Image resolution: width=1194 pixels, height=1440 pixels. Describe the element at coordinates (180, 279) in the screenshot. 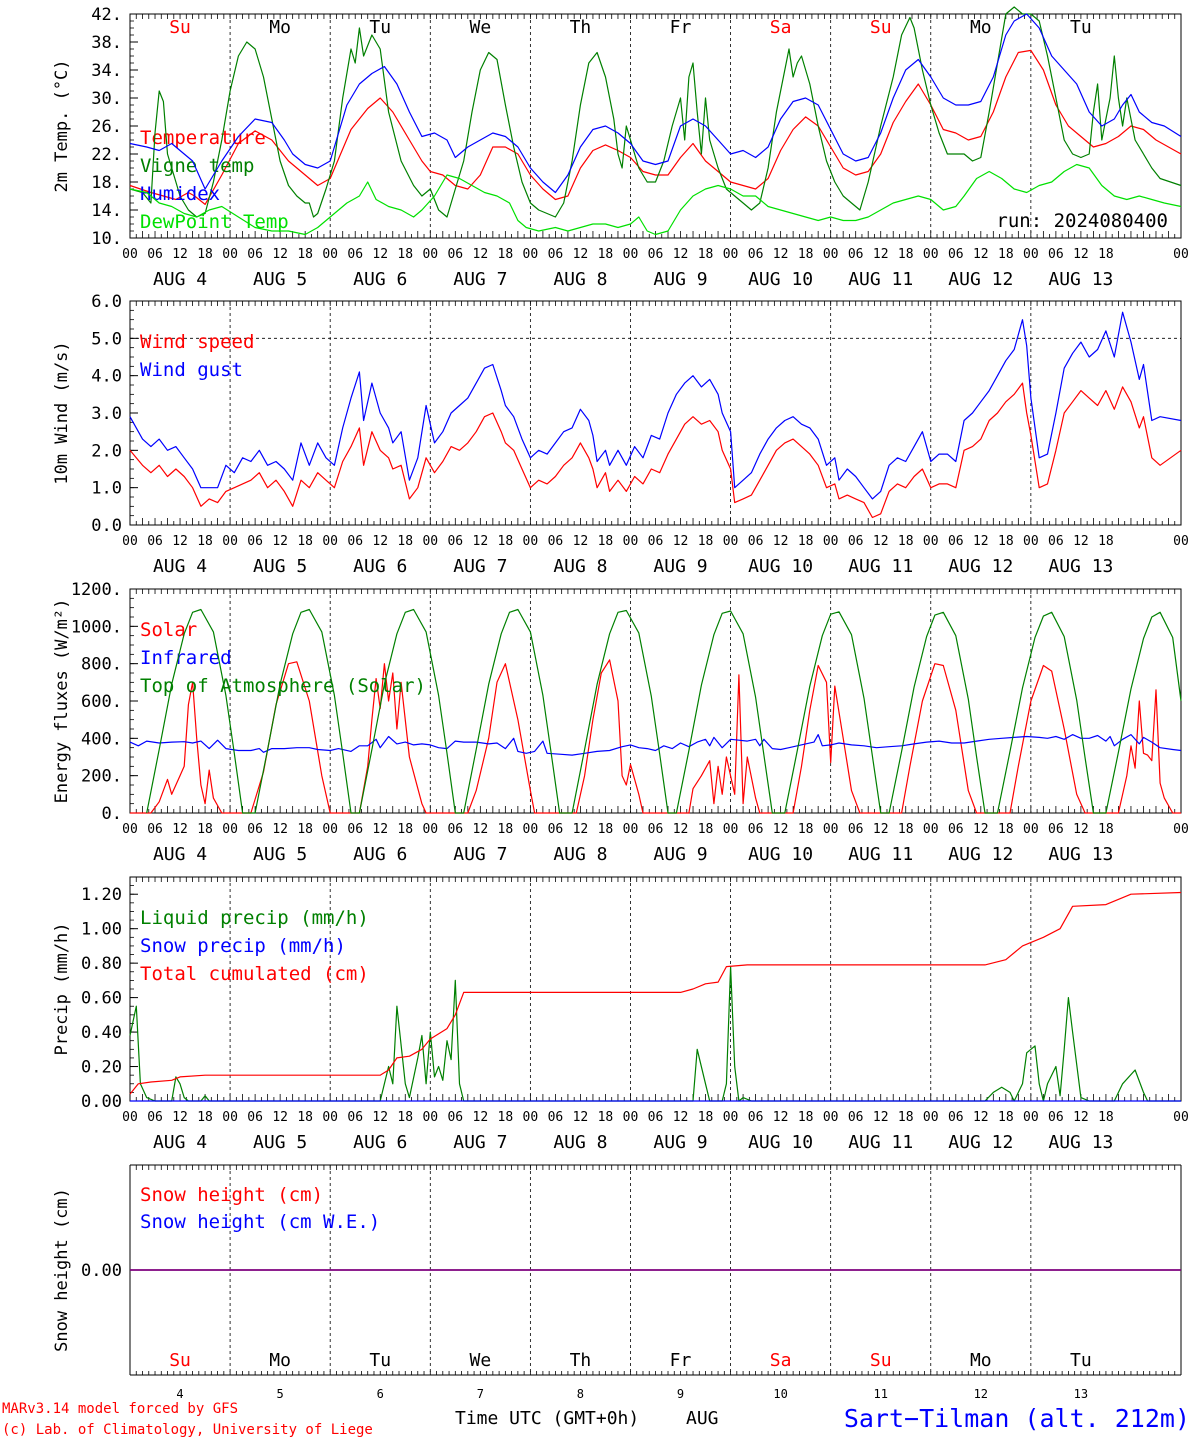

I see `date-axis-label: AUG 4` at that location.